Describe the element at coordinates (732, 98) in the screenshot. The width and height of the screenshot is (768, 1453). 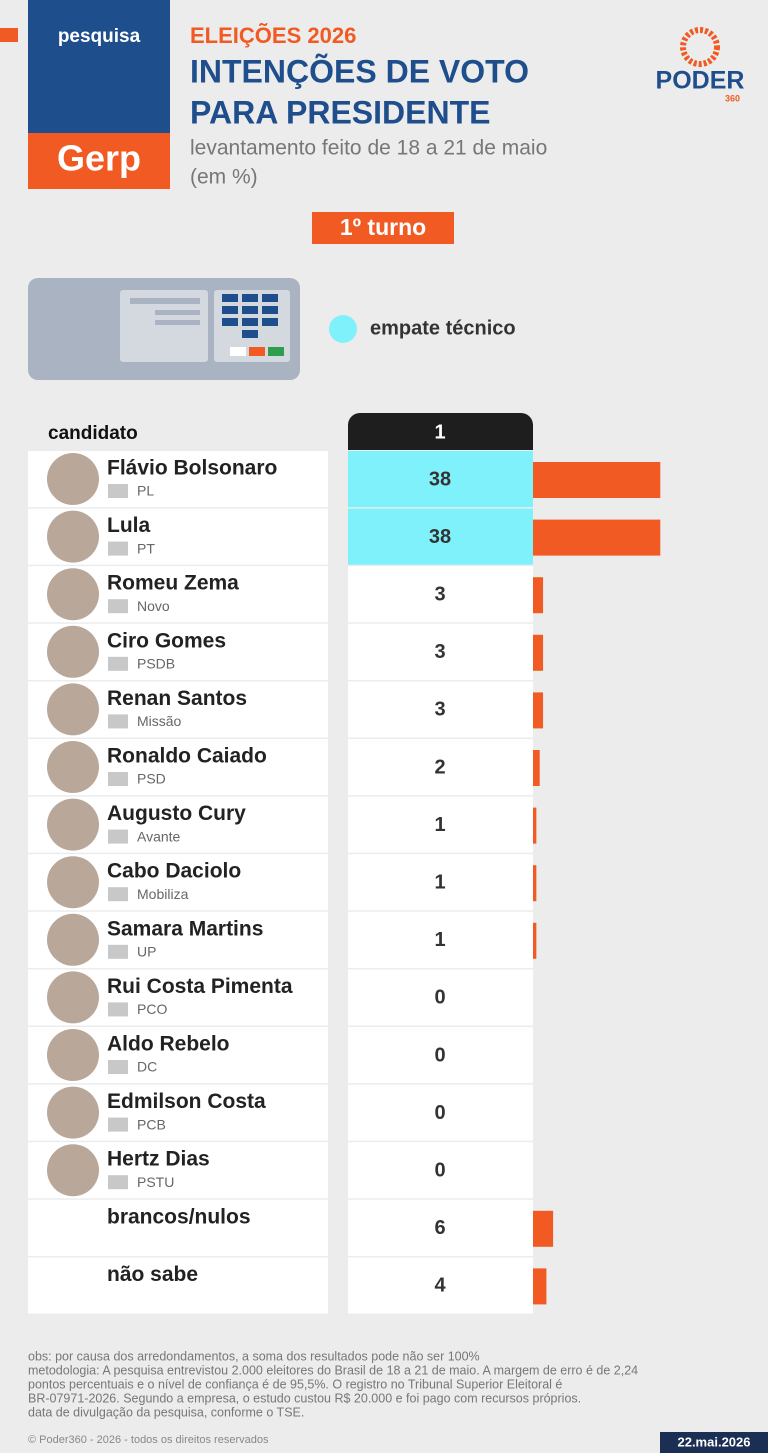
I see `logo-sub: 360` at that location.